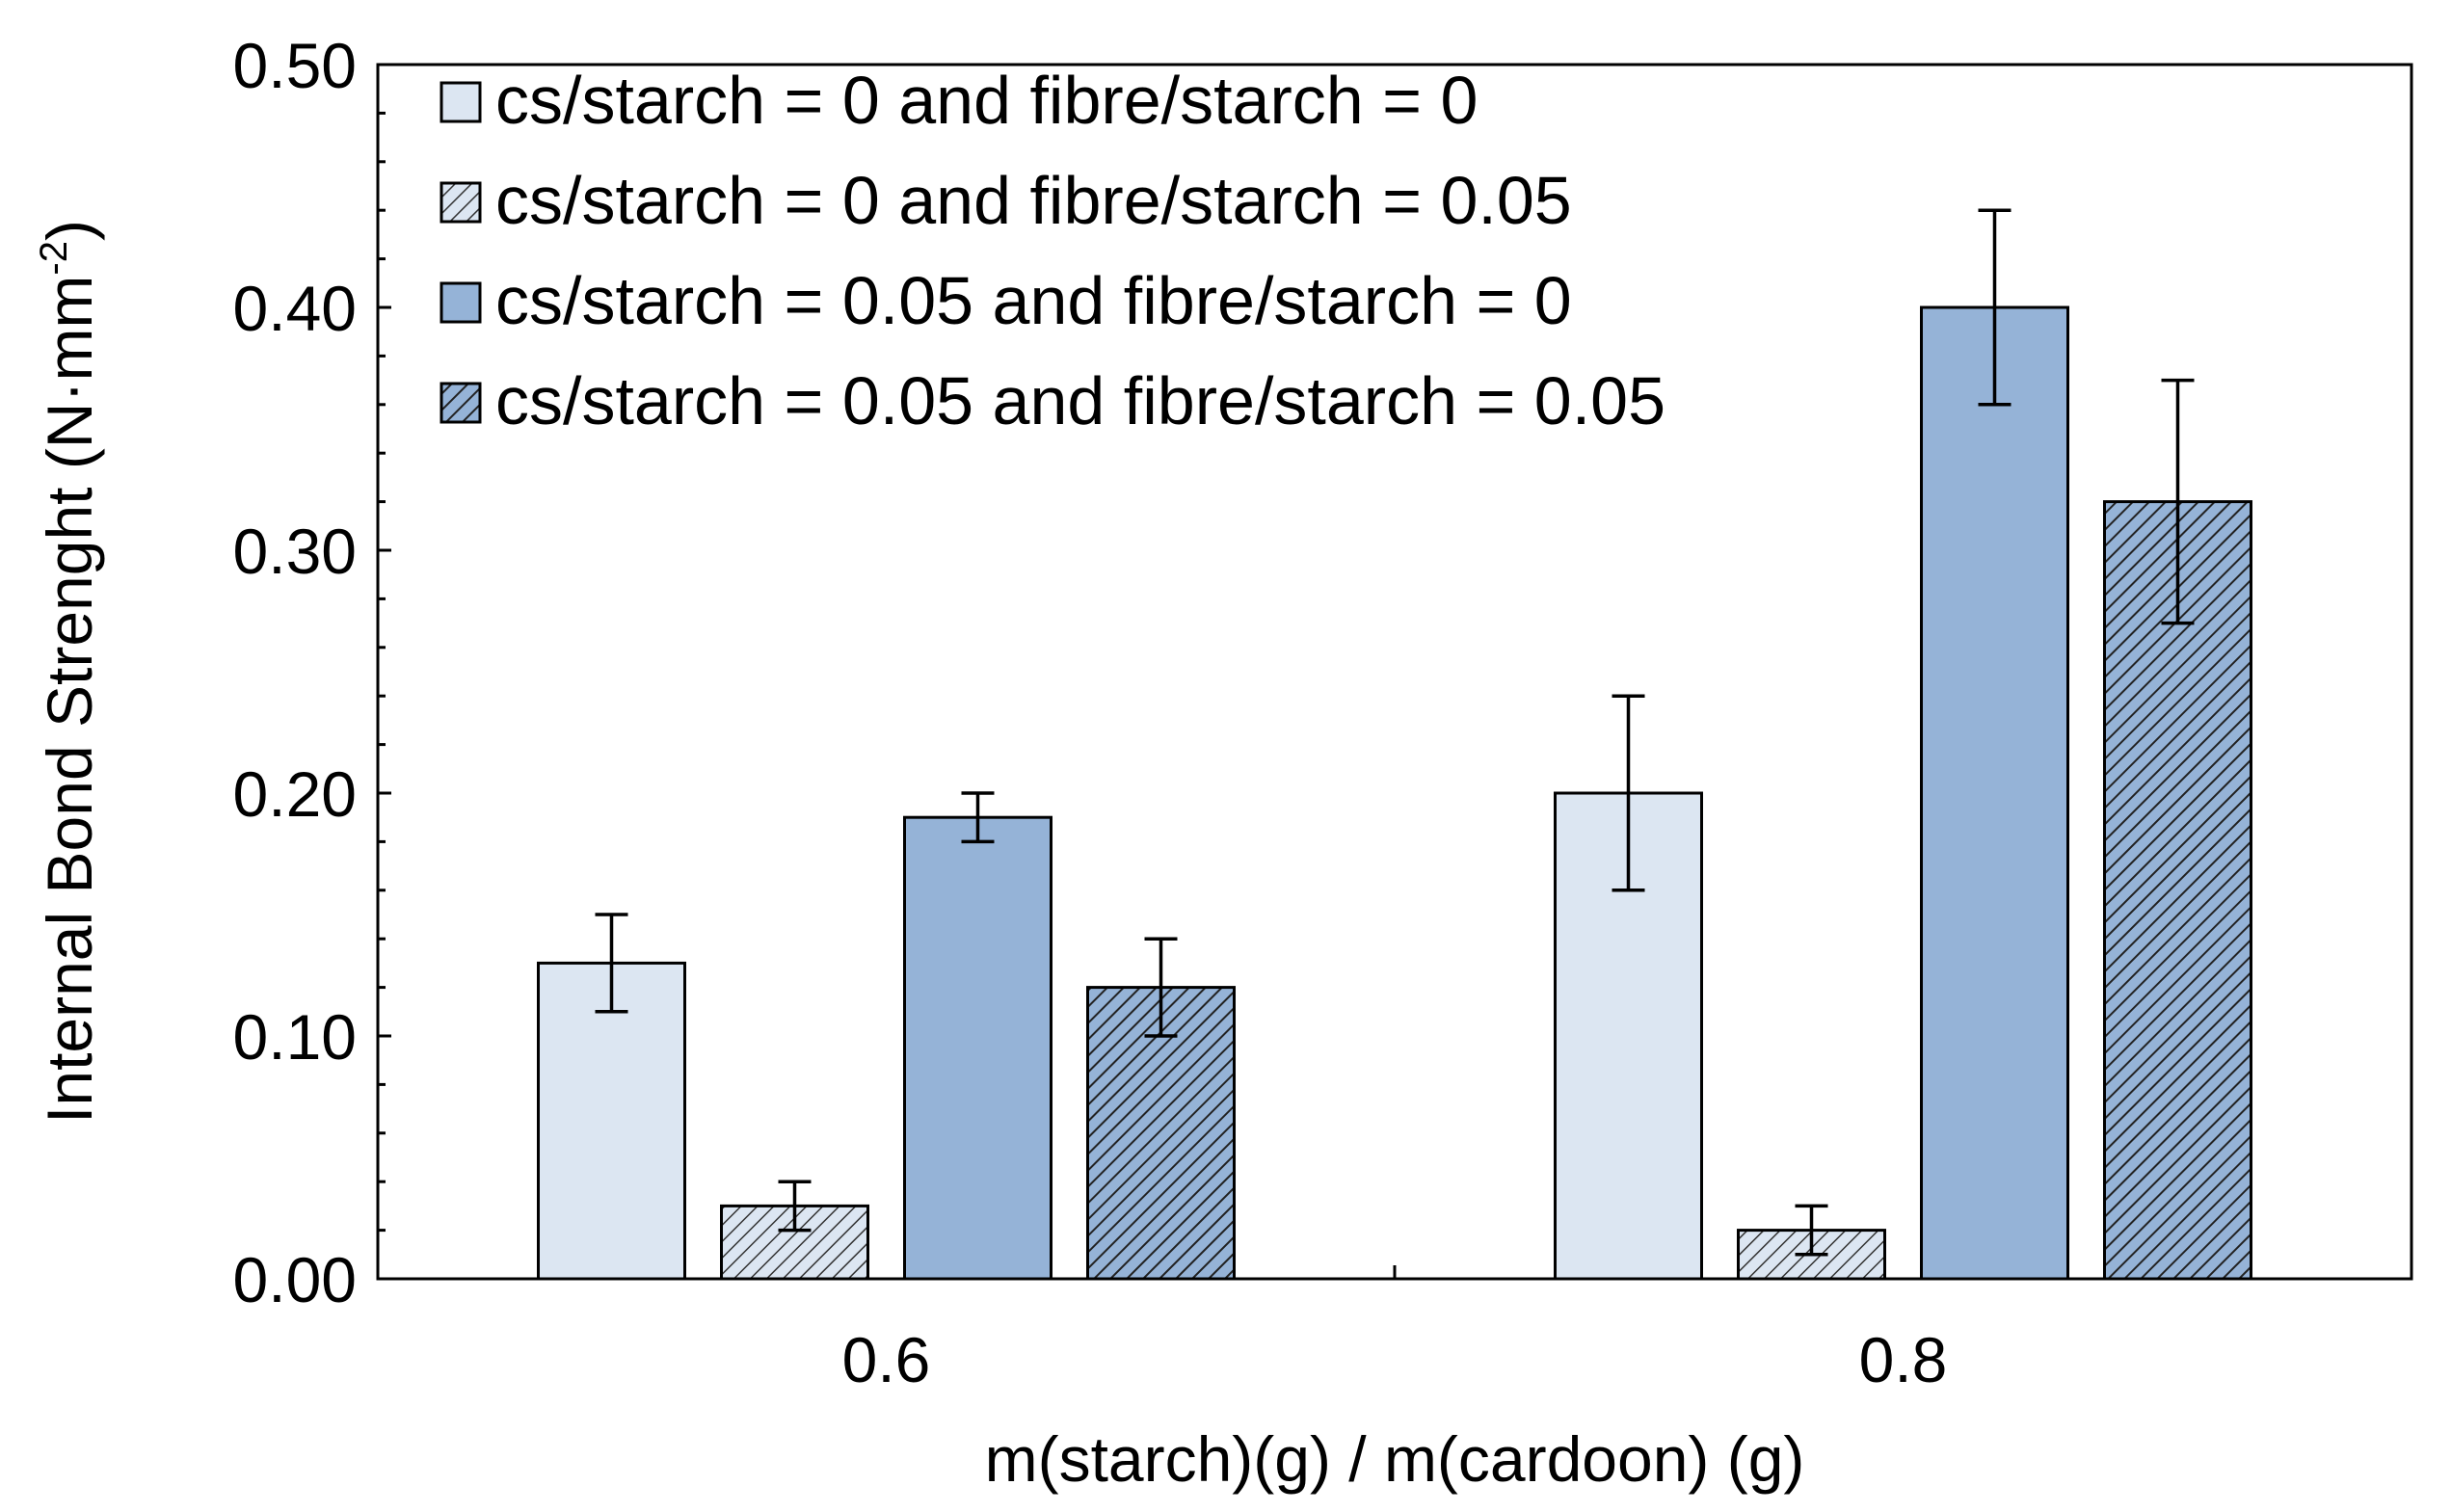  Describe the element at coordinates (1903, 1360) in the screenshot. I see `x-tick-label: 0.8` at that location.